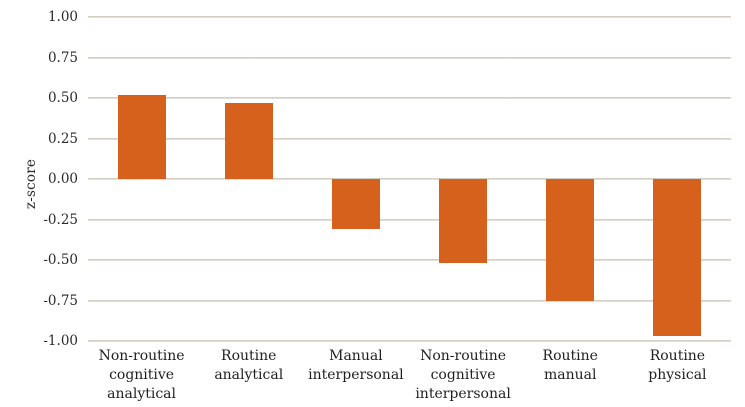 The height and width of the screenshot is (407, 745). I want to click on x-category-label: Routine physical, so click(677, 365).